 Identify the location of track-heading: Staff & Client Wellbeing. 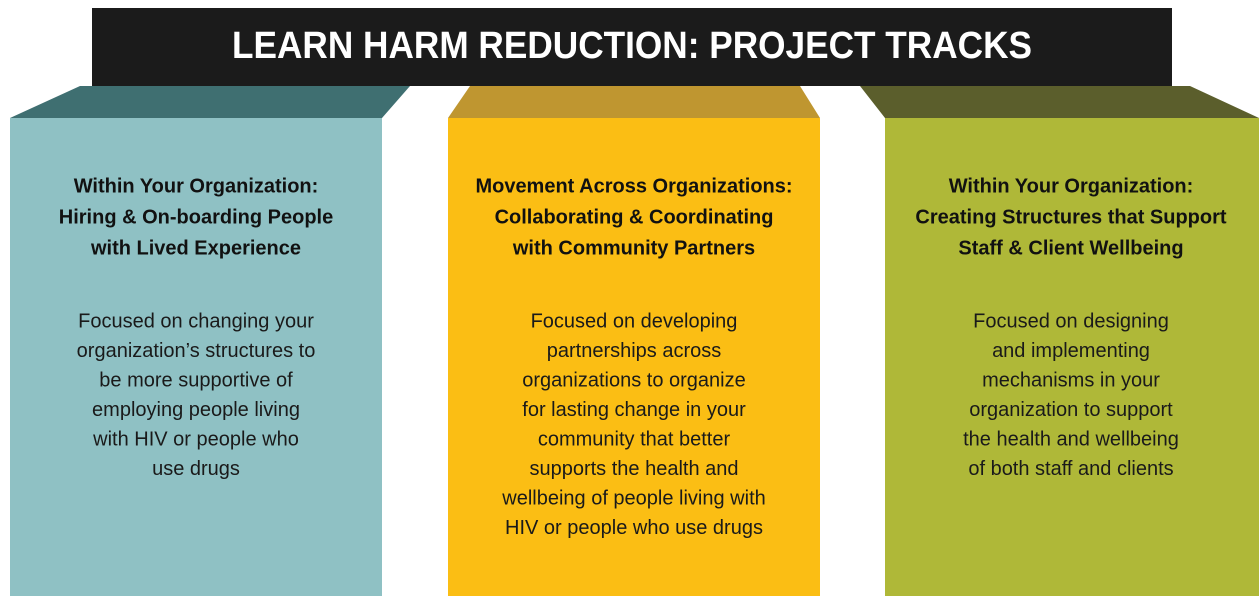
(1070, 248).